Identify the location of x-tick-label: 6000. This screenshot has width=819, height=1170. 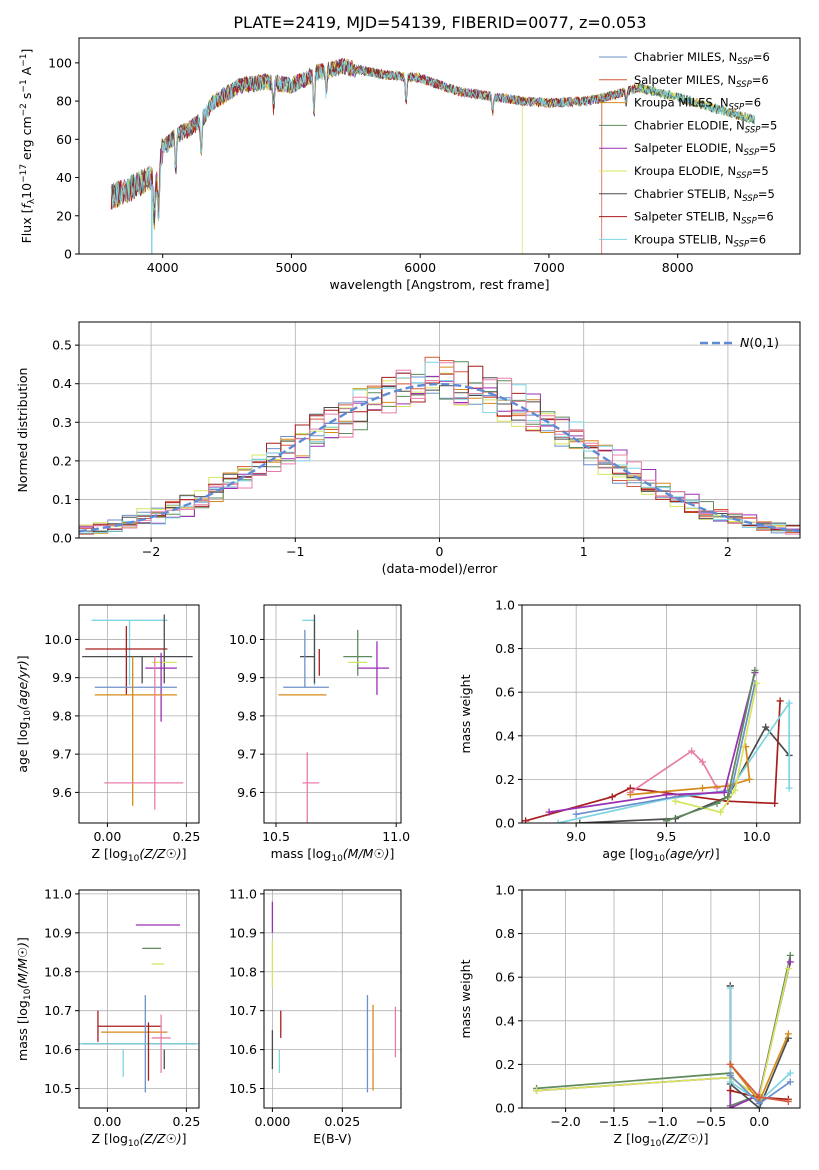
(420, 267).